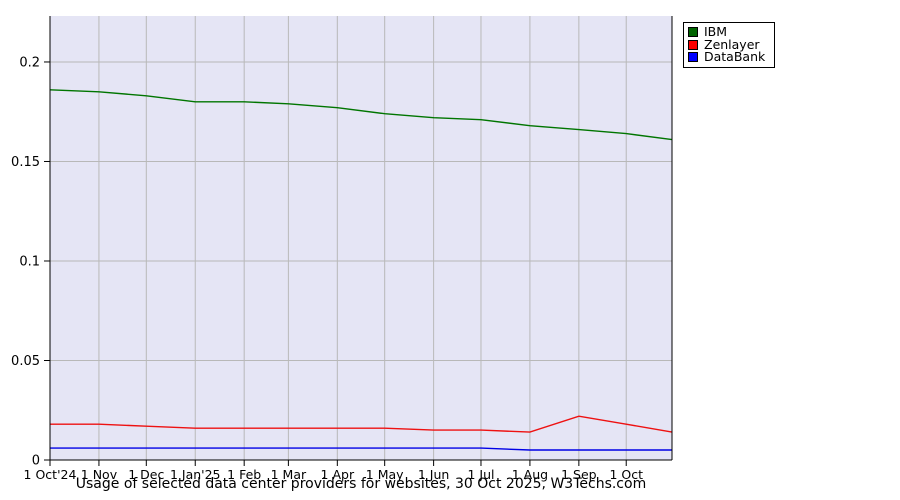 The image size is (900, 500). What do you see at coordinates (361, 424) in the screenshot?
I see `series-line-zenlayer` at bounding box center [361, 424].